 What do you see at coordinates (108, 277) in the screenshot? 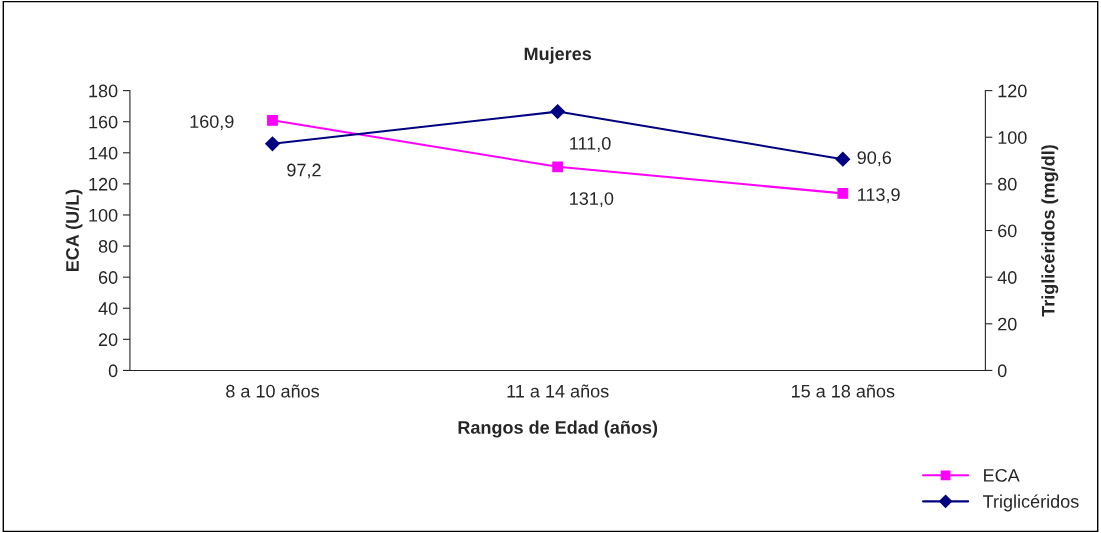
I see `y-tick-label: 60` at bounding box center [108, 277].